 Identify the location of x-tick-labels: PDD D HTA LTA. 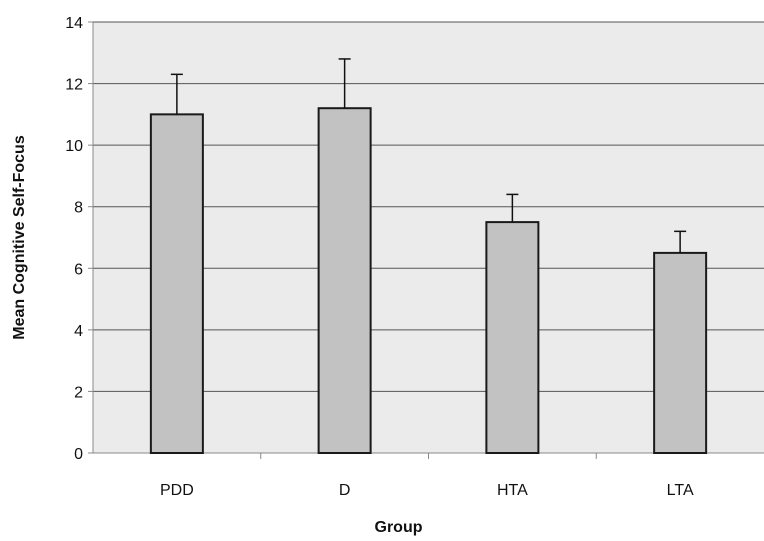
(427, 490).